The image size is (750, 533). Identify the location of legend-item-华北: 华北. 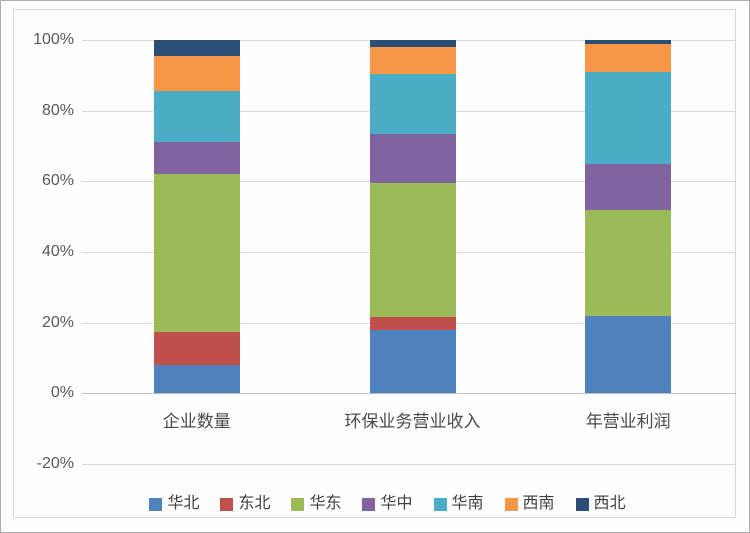
(174, 504).